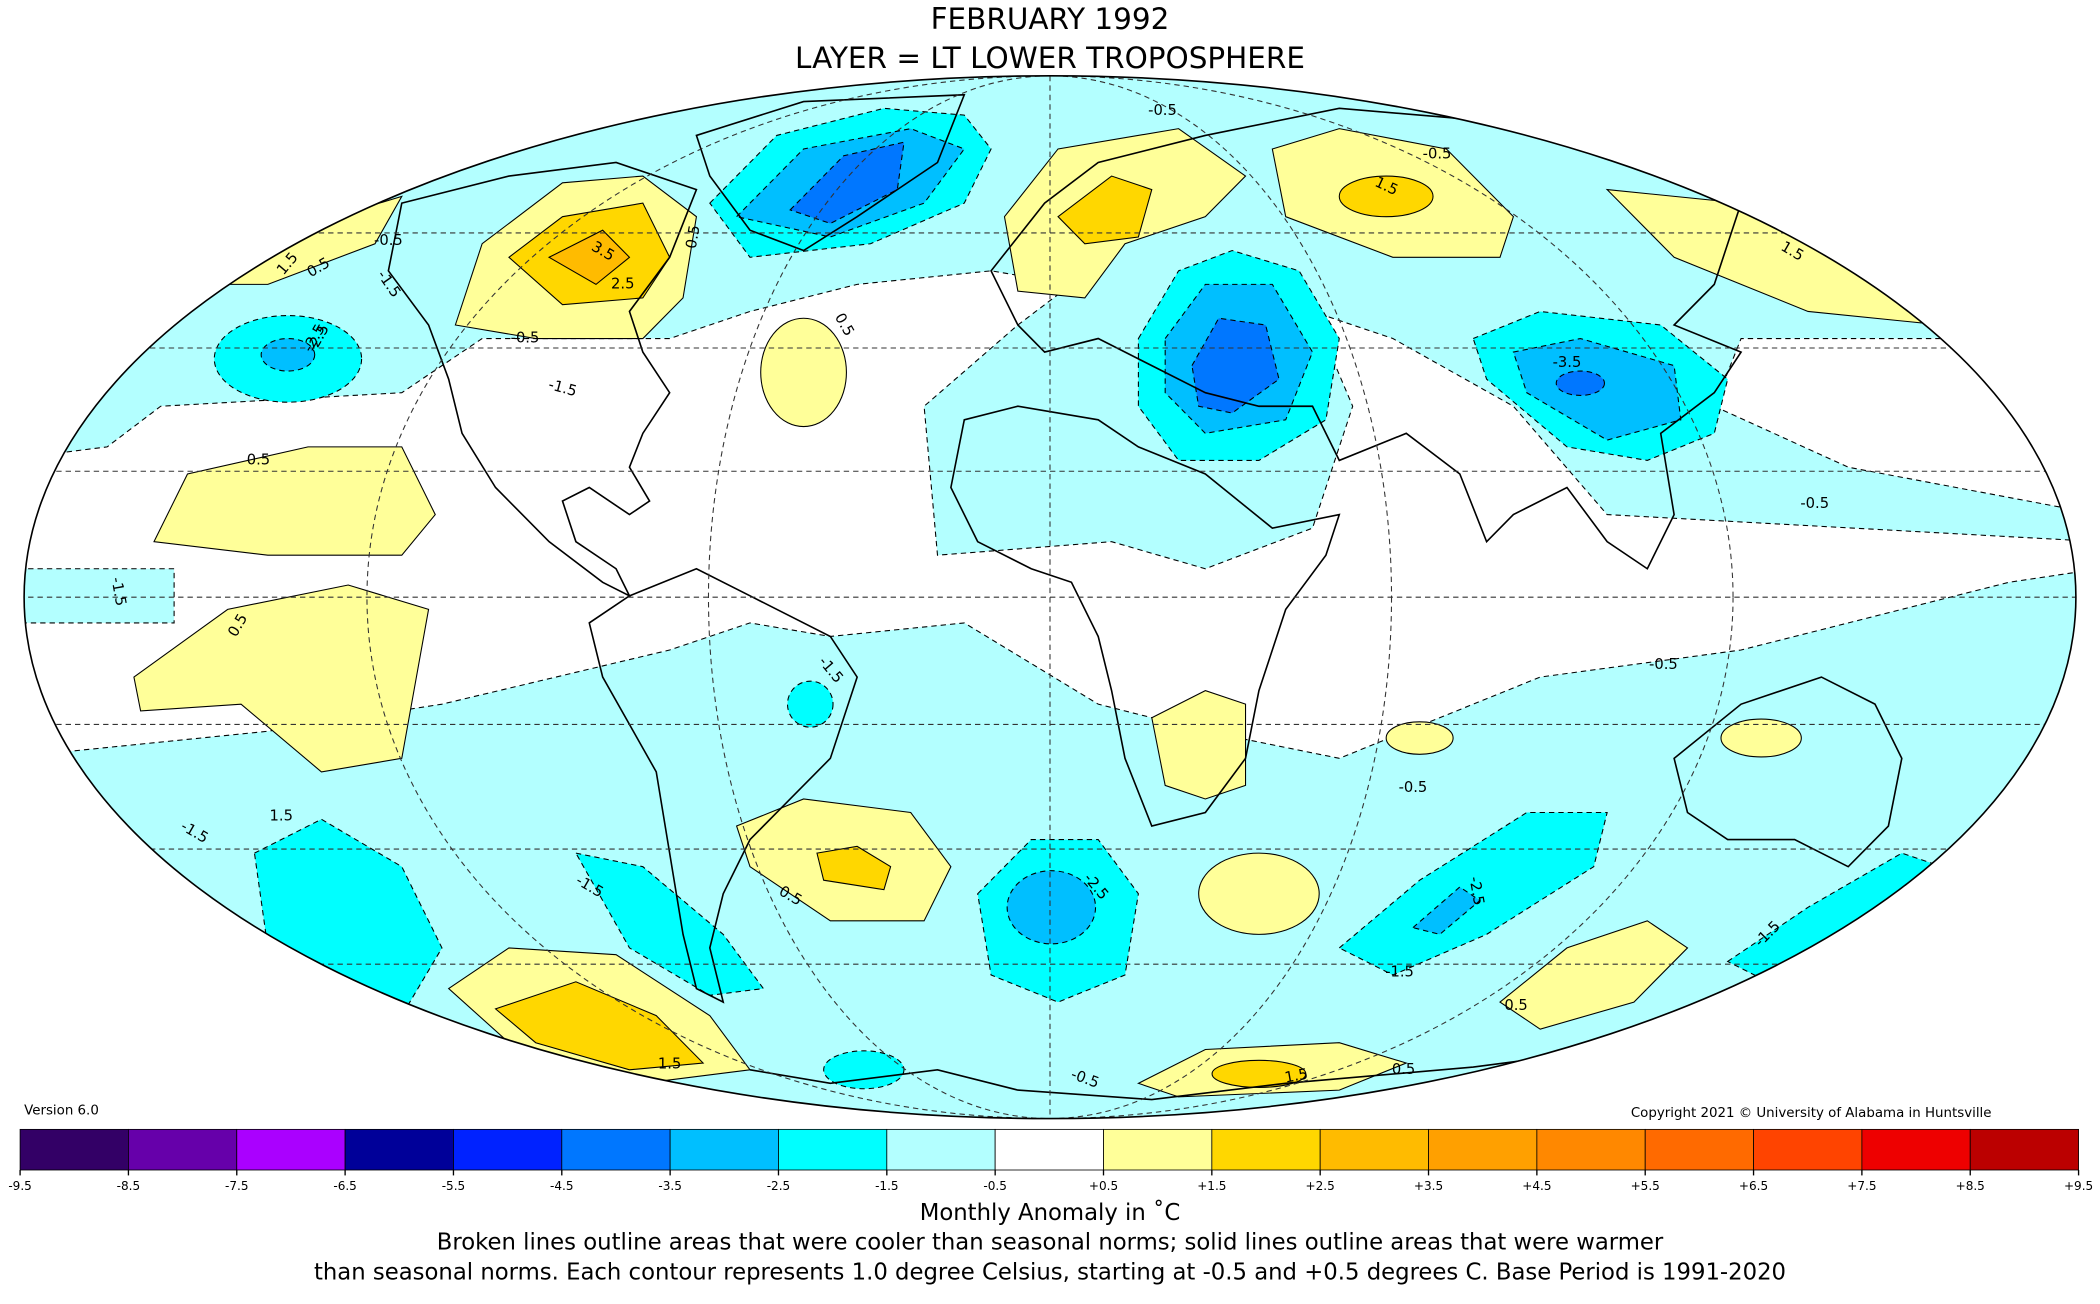 This screenshot has width=2100, height=1304. I want to click on colorbar-tick-label: -2.5, so click(779, 1186).